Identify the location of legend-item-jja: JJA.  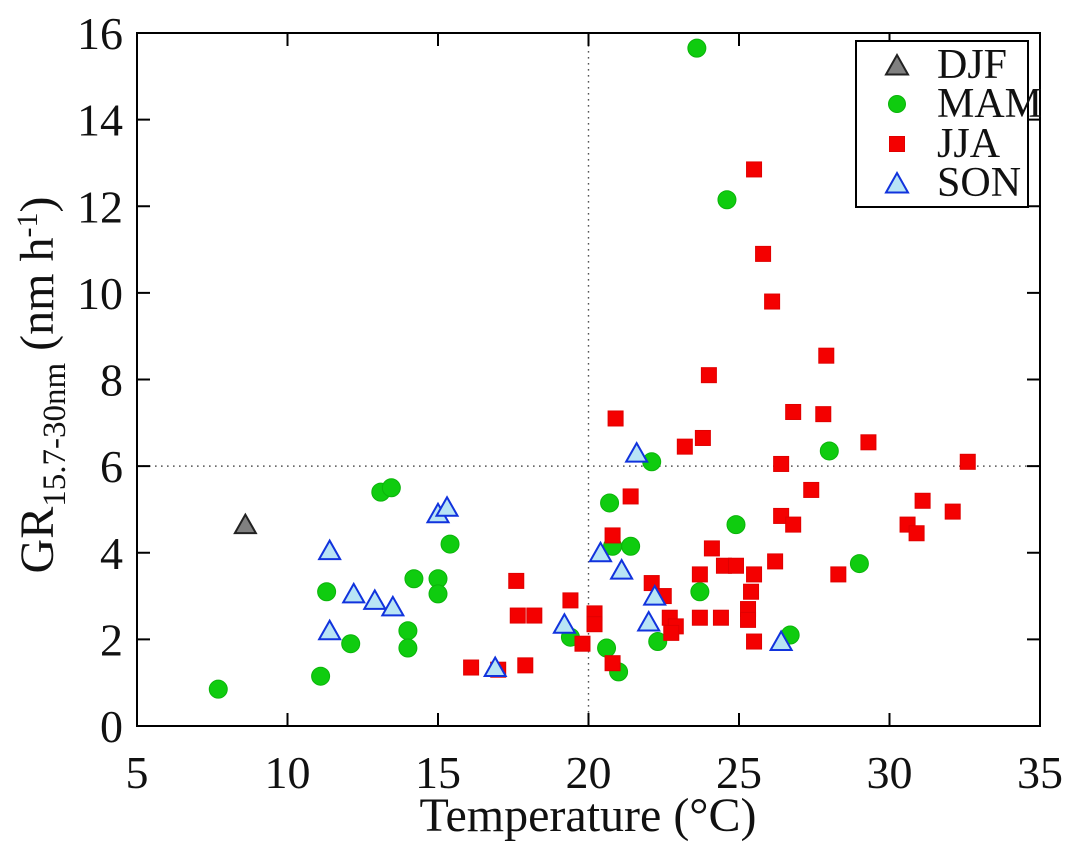
(942, 143).